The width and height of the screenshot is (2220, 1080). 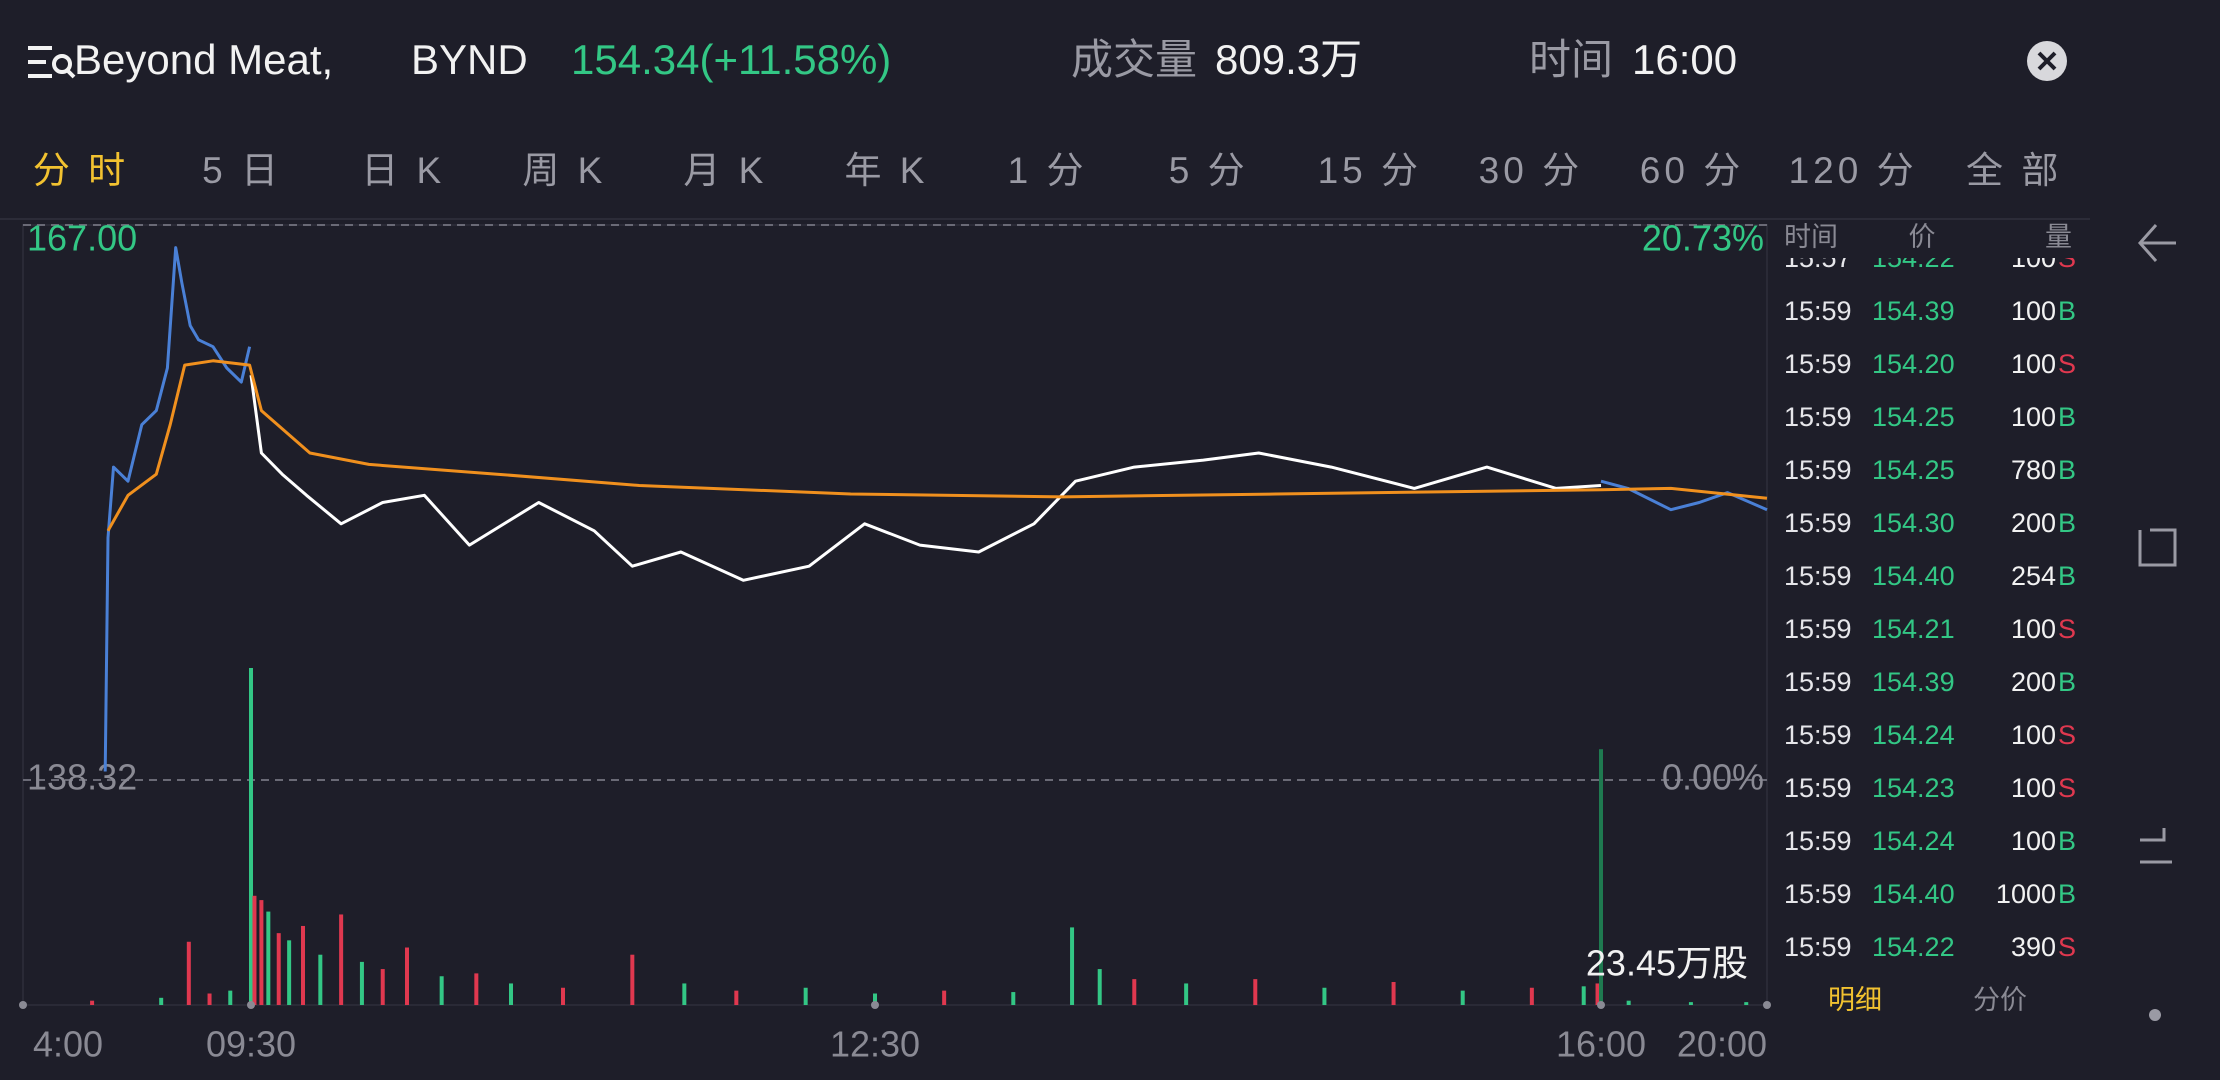 What do you see at coordinates (1855, 1000) in the screenshot?
I see `trade-tab: 明细` at bounding box center [1855, 1000].